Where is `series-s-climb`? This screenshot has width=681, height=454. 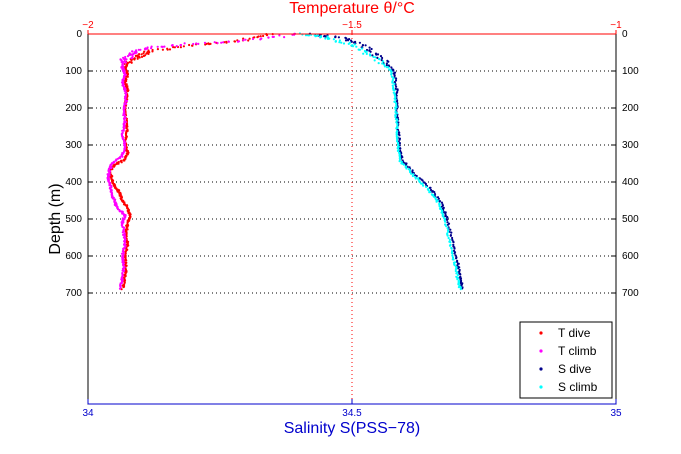 series-s-climb is located at coordinates (380, 161).